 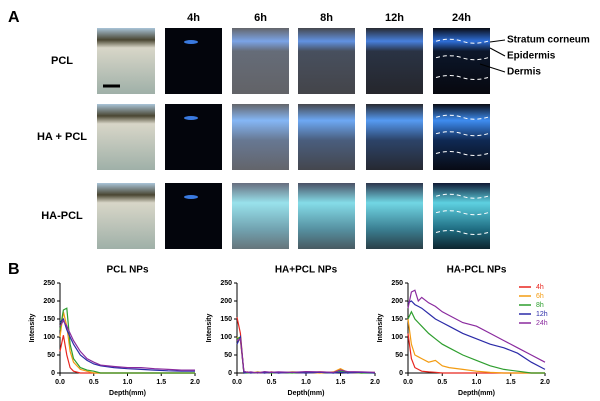 What do you see at coordinates (461, 18) in the screenshot?
I see `column-header: 24h` at bounding box center [461, 18].